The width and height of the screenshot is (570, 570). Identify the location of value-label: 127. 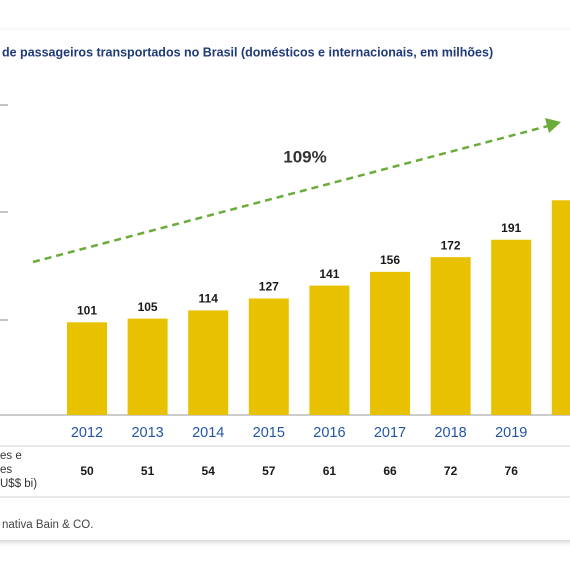
(269, 287).